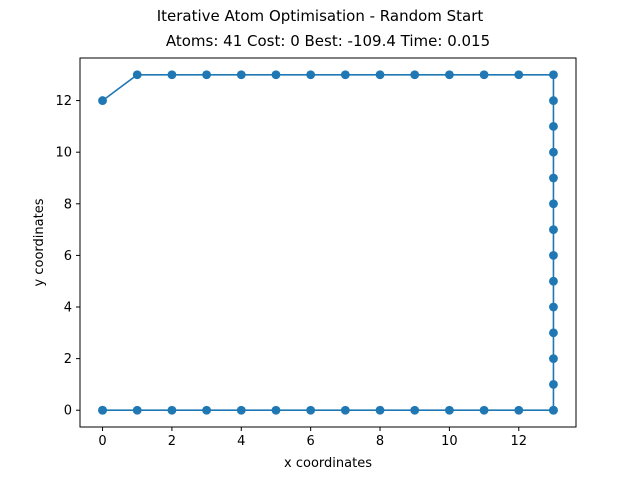  What do you see at coordinates (380, 441) in the screenshot?
I see `x-tick-label: 8` at bounding box center [380, 441].